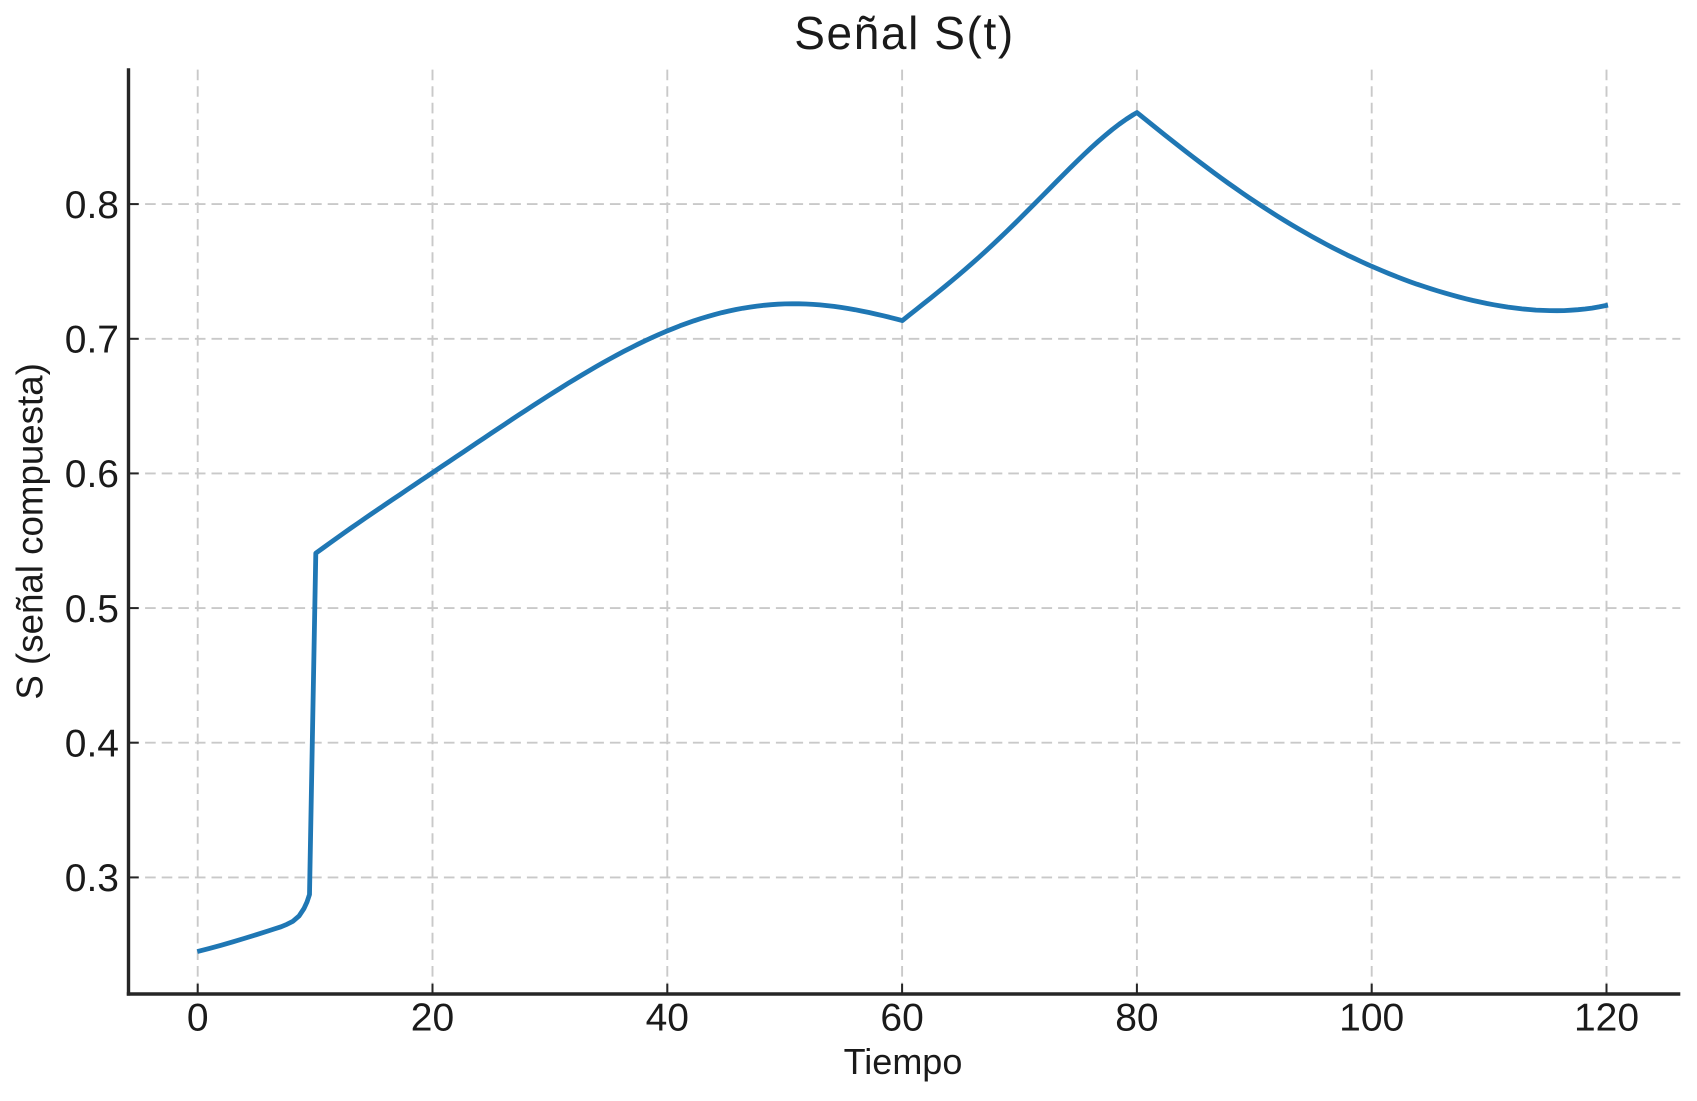 The width and height of the screenshot is (1697, 1101). What do you see at coordinates (667, 1018) in the screenshot?
I see `svg-text: 40` at bounding box center [667, 1018].